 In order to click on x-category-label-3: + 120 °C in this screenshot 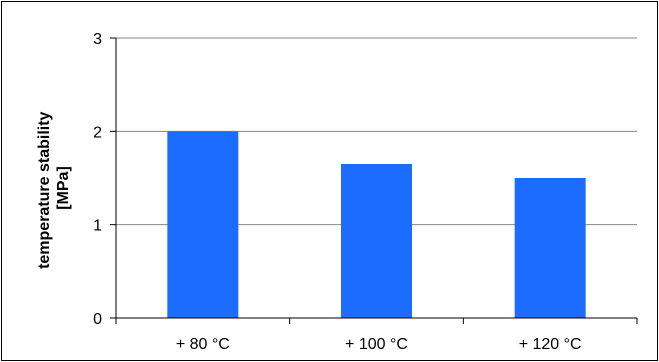, I will do `click(550, 344)`.